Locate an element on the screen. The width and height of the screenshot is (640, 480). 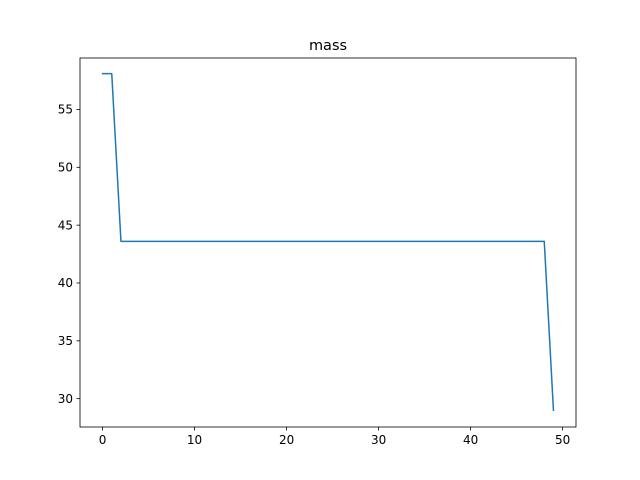
x-tick-label: 0 is located at coordinates (103, 440).